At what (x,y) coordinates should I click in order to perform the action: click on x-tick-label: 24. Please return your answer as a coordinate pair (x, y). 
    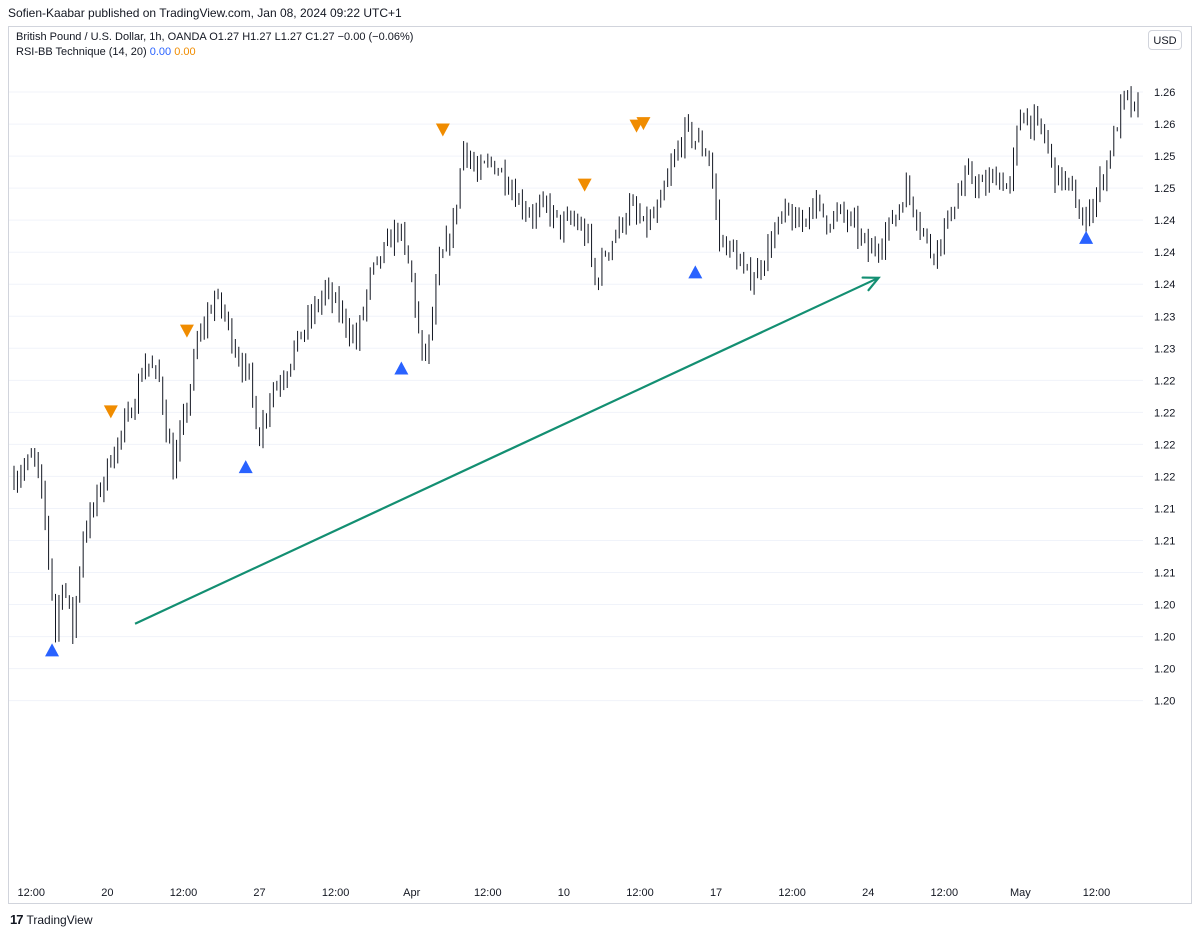
    Looking at the image, I should click on (868, 893).